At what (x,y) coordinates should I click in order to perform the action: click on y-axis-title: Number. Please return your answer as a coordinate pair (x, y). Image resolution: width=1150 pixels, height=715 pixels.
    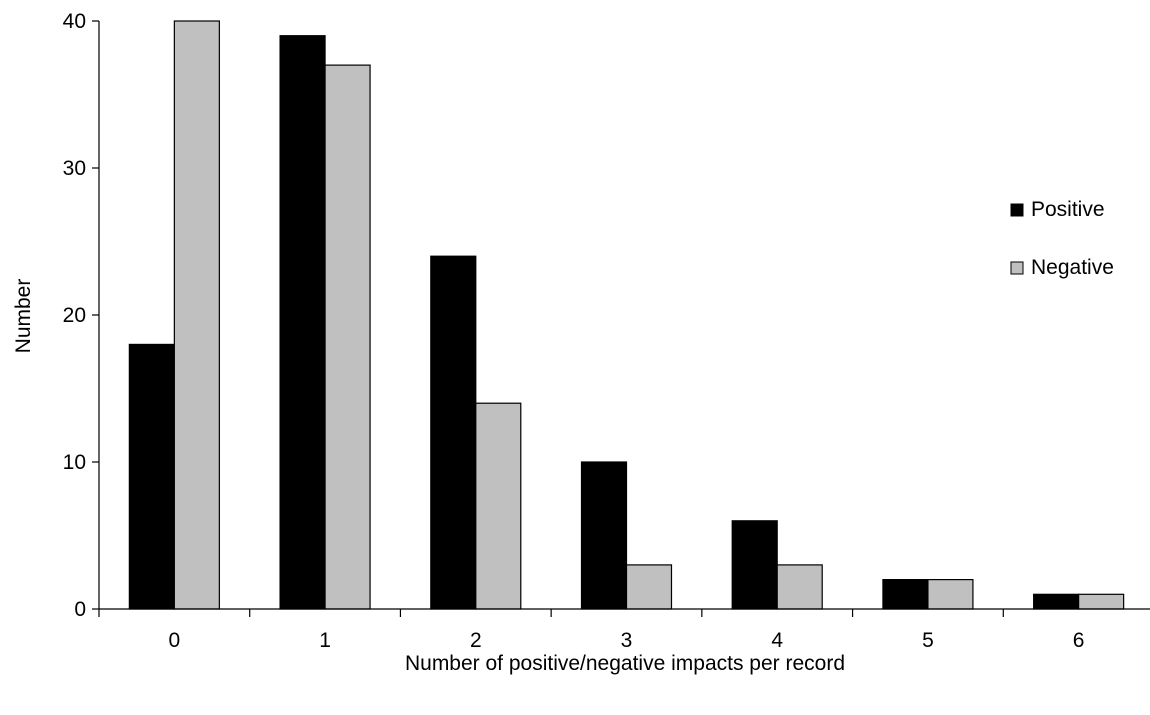
    Looking at the image, I should click on (23, 316).